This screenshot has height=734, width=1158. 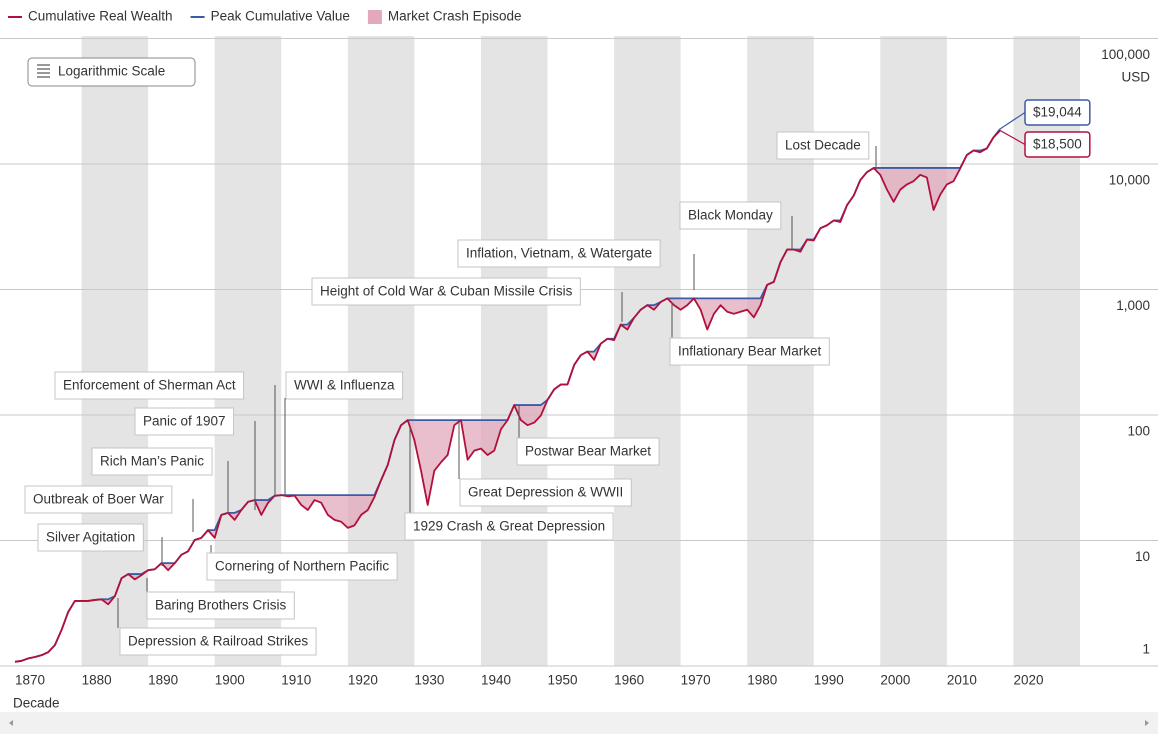 I want to click on y-tick-label: 10, so click(x=1142, y=556).